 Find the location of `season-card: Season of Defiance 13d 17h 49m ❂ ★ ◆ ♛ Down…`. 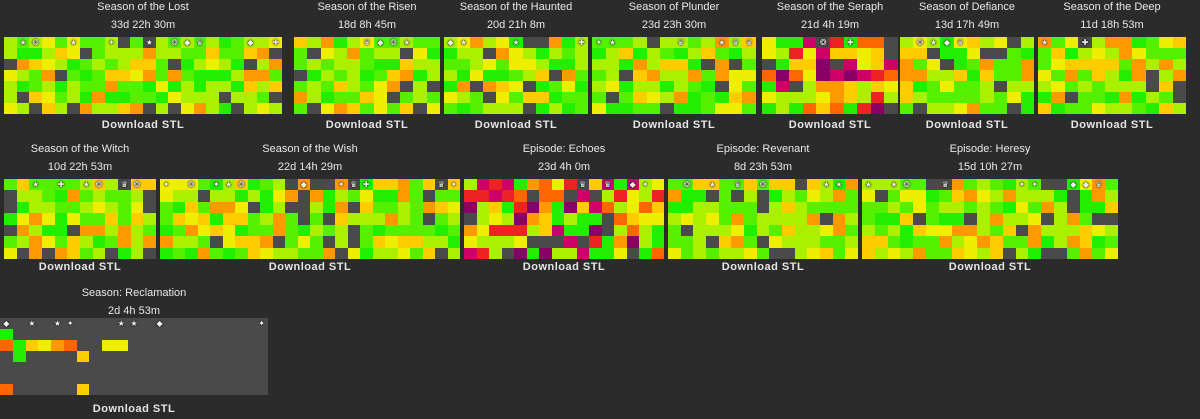

season-card: Season of Defiance 13d 17h 49m ❂ ★ ◆ ♛ Down… is located at coordinates (967, 66).